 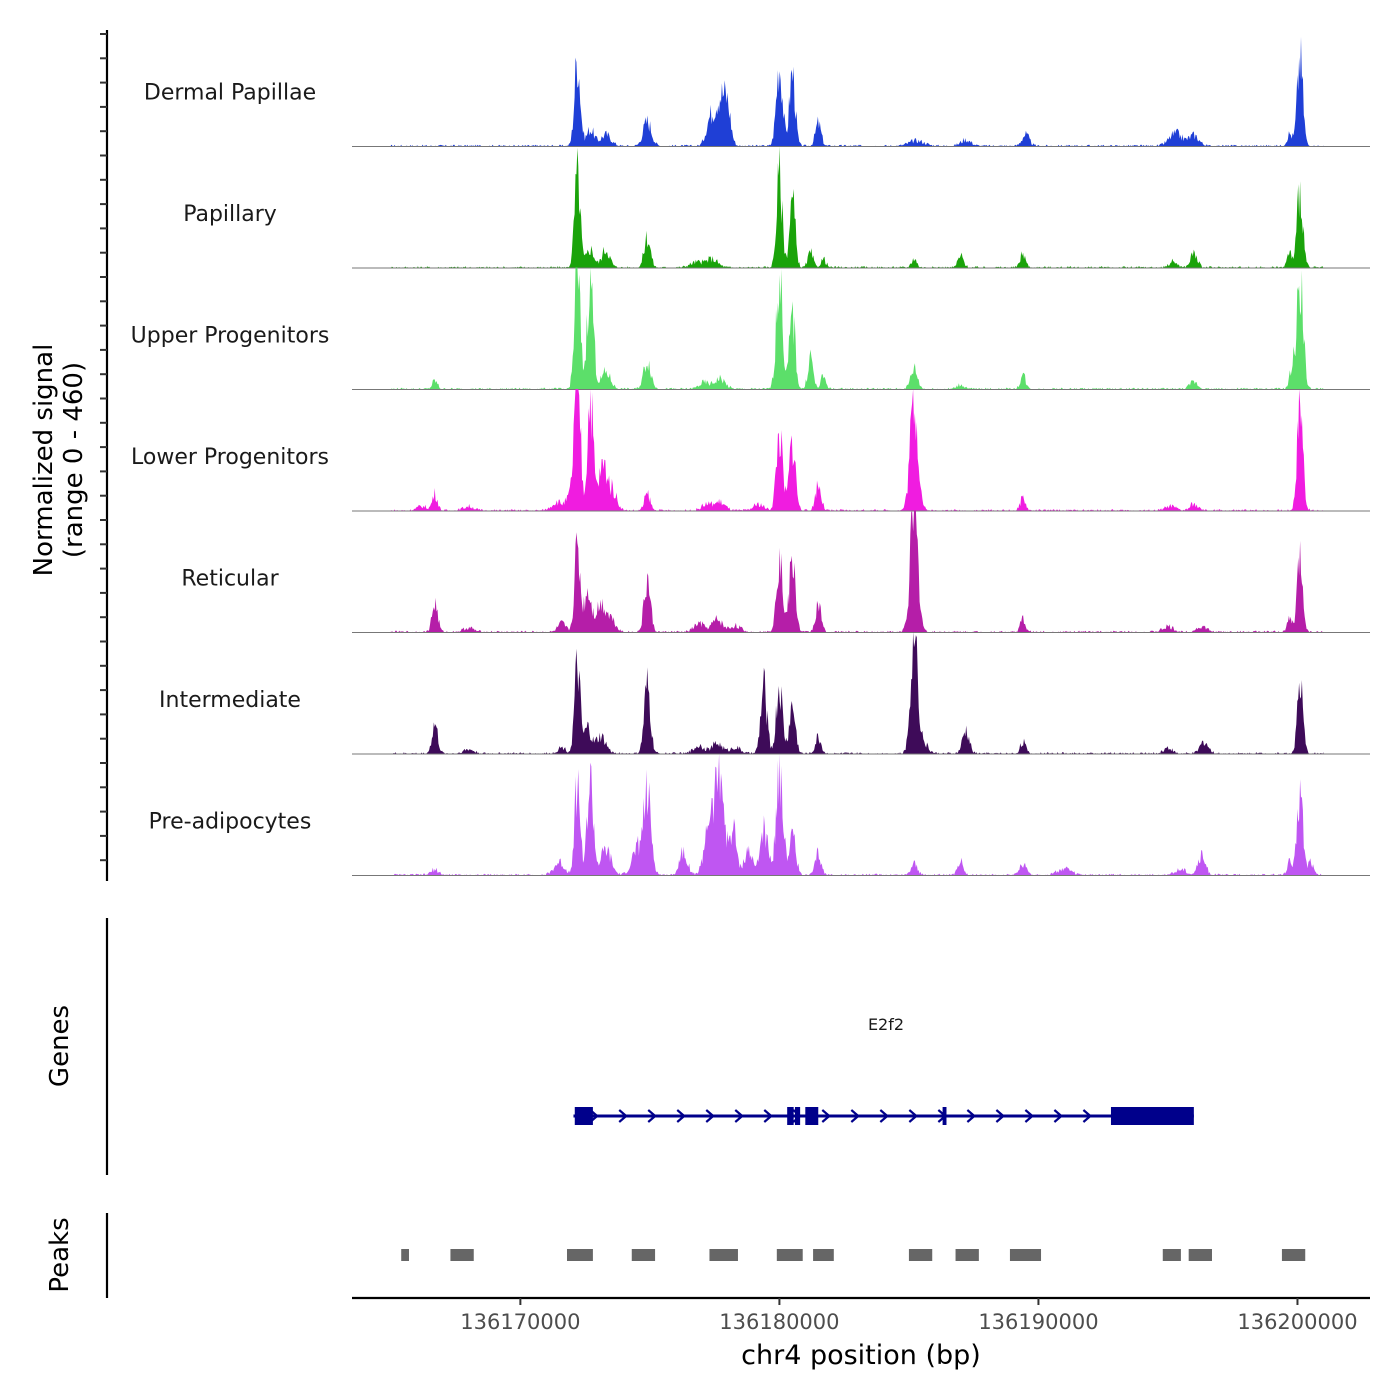 What do you see at coordinates (861, 1355) in the screenshot?
I see `x-axis-title: chr4 position (bp)` at bounding box center [861, 1355].